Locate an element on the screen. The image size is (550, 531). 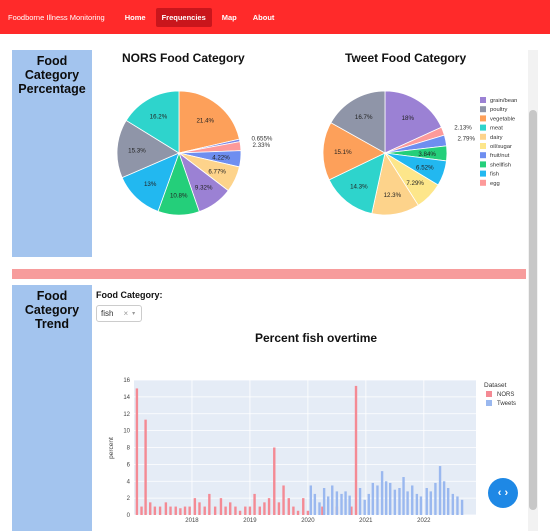
nav-home: Home is located at coordinates (135, 17).